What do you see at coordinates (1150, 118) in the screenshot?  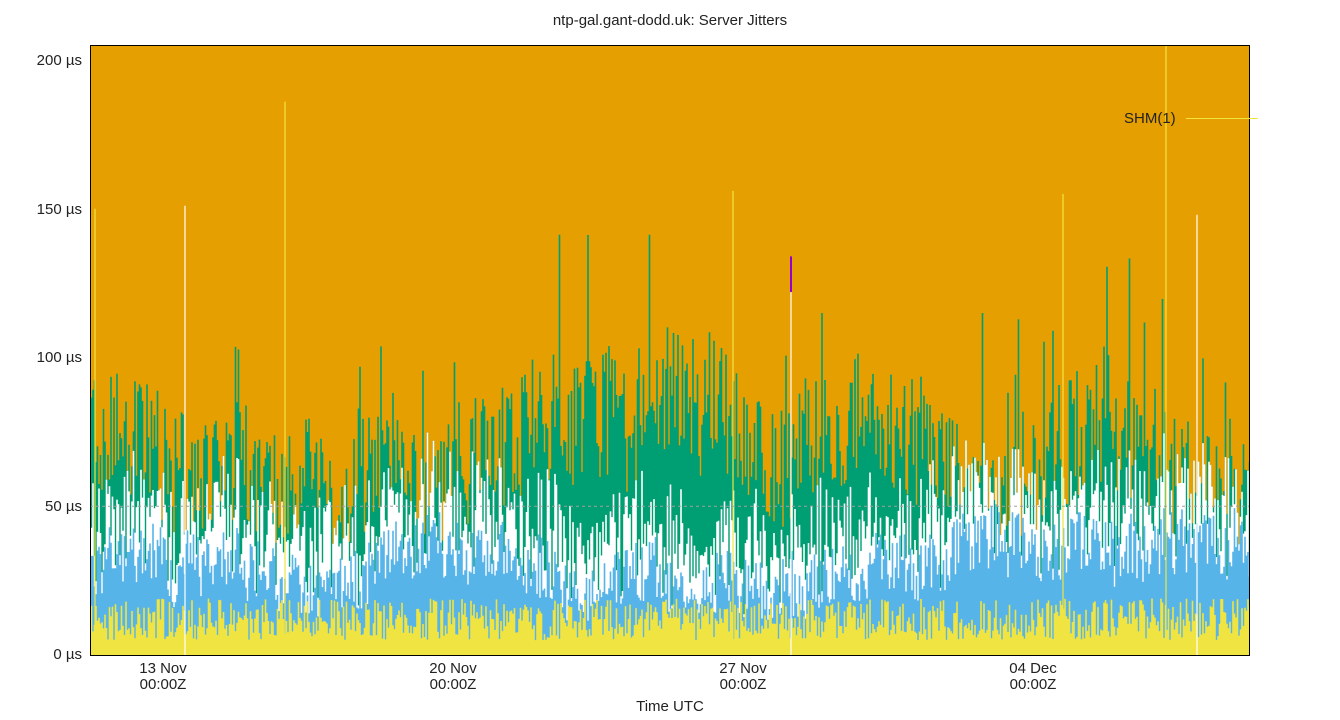 I see `legend-label: SHM(1)` at bounding box center [1150, 118].